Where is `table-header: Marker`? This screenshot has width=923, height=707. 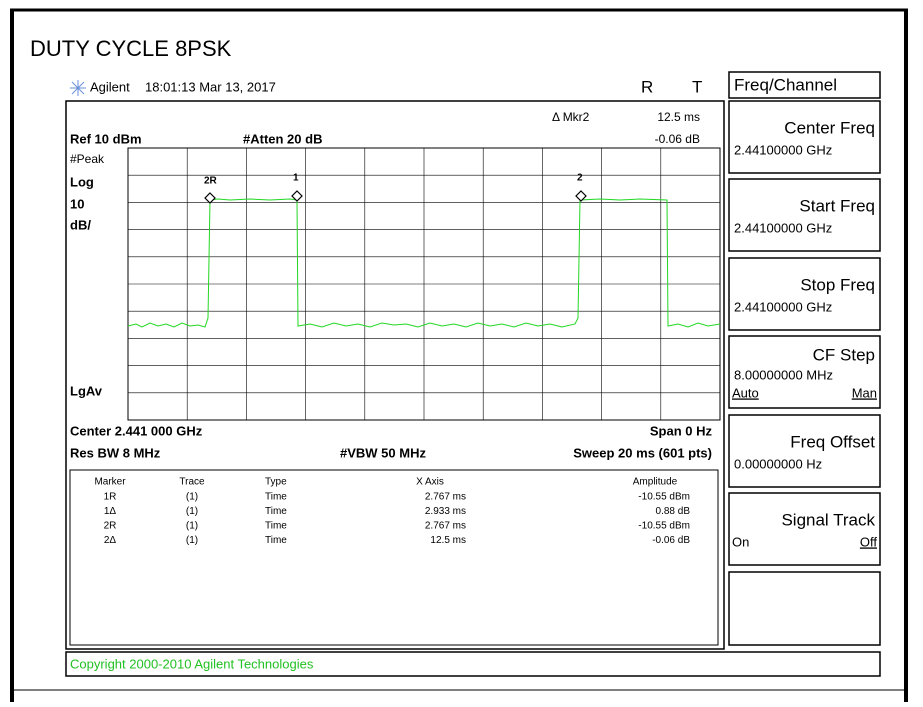
table-header: Marker is located at coordinates (110, 482).